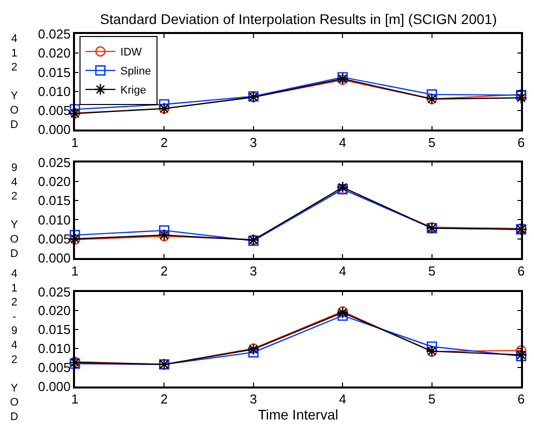 The width and height of the screenshot is (534, 432). I want to click on chart-title: Standard Deviation of Interpolation Results in [m] (SCIGN 2001), so click(298, 19).